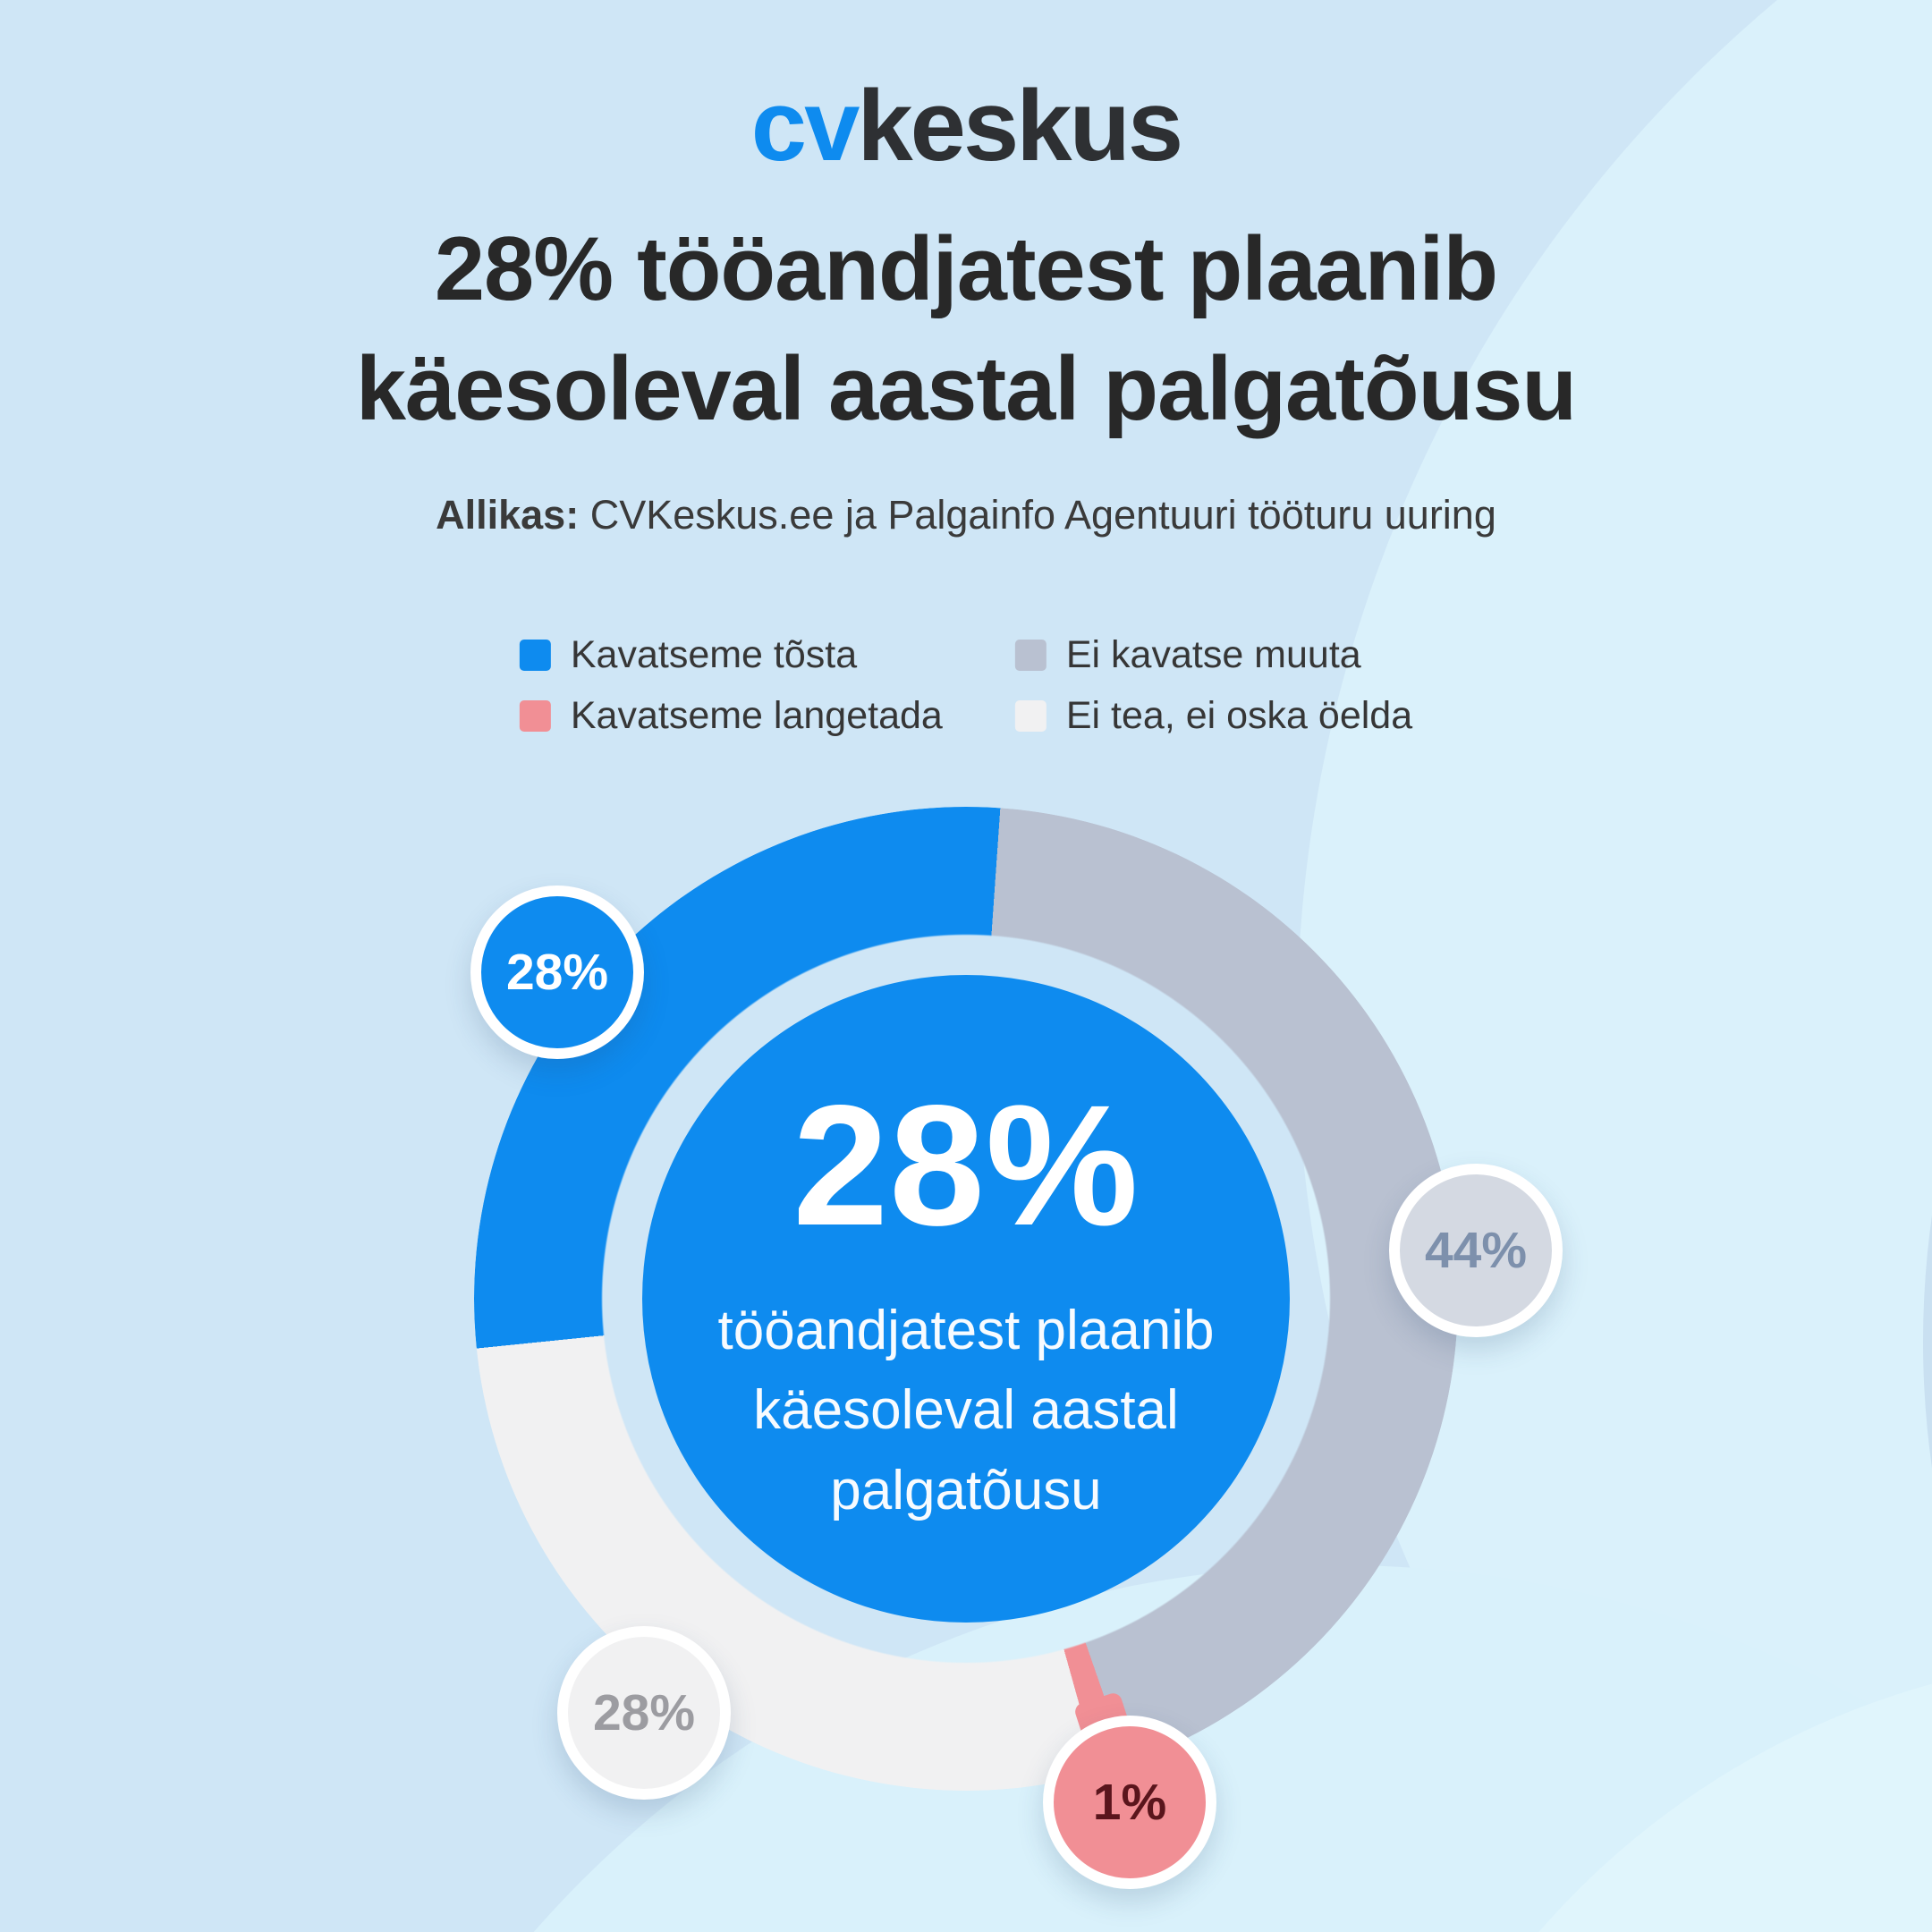 The width and height of the screenshot is (1932, 1932). I want to click on title-line-2: käesoleval aastal palgatõusu, so click(966, 389).